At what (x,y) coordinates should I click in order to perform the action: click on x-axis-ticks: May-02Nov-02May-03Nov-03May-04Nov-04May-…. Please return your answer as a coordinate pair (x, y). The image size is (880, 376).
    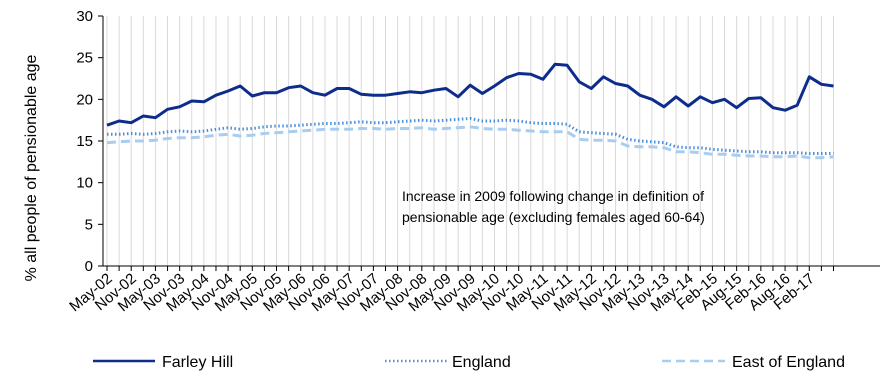
    Looking at the image, I should click on (450, 290).